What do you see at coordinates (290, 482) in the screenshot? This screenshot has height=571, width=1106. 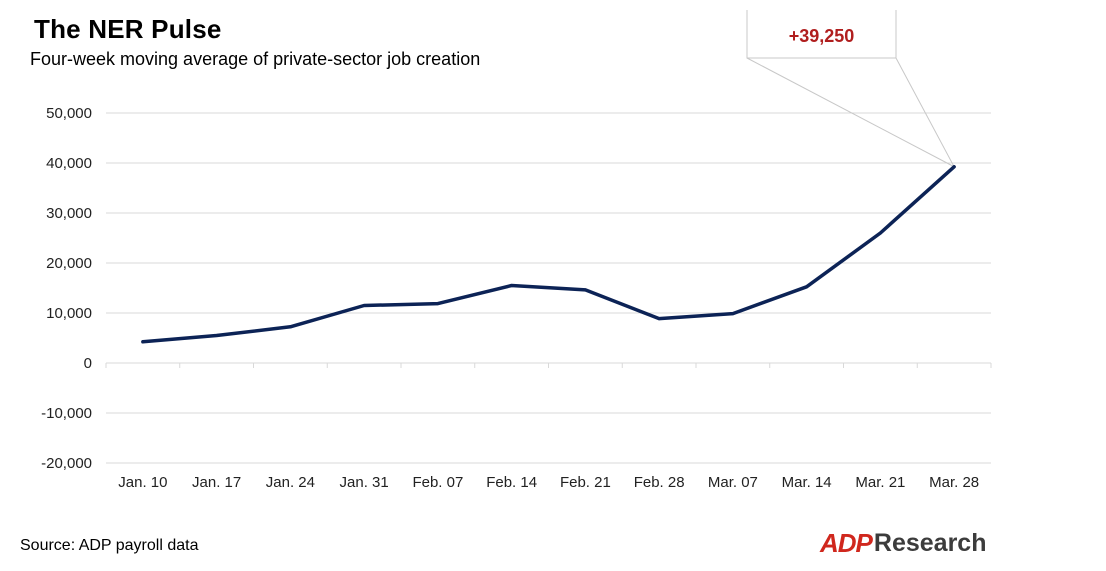 I see `x-tick-label: Jan. 24` at bounding box center [290, 482].